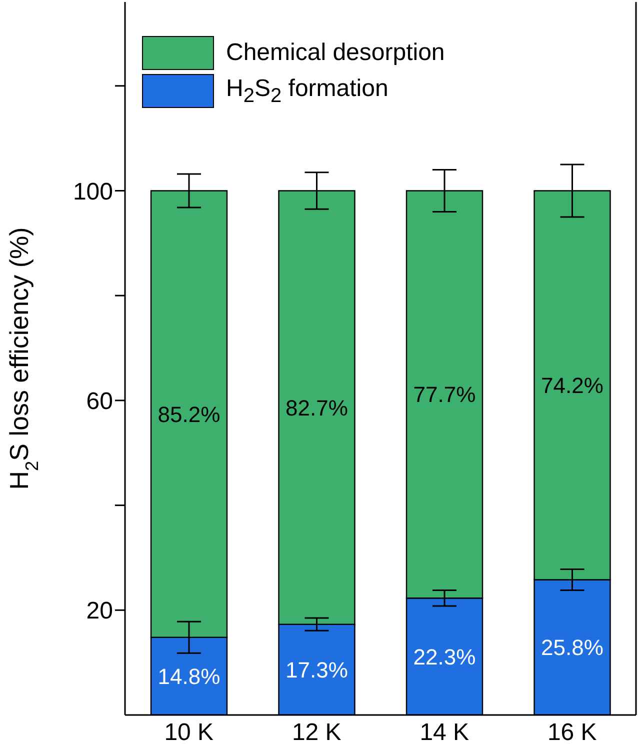  I want to click on x-tick-label: 10 K, so click(189, 732).